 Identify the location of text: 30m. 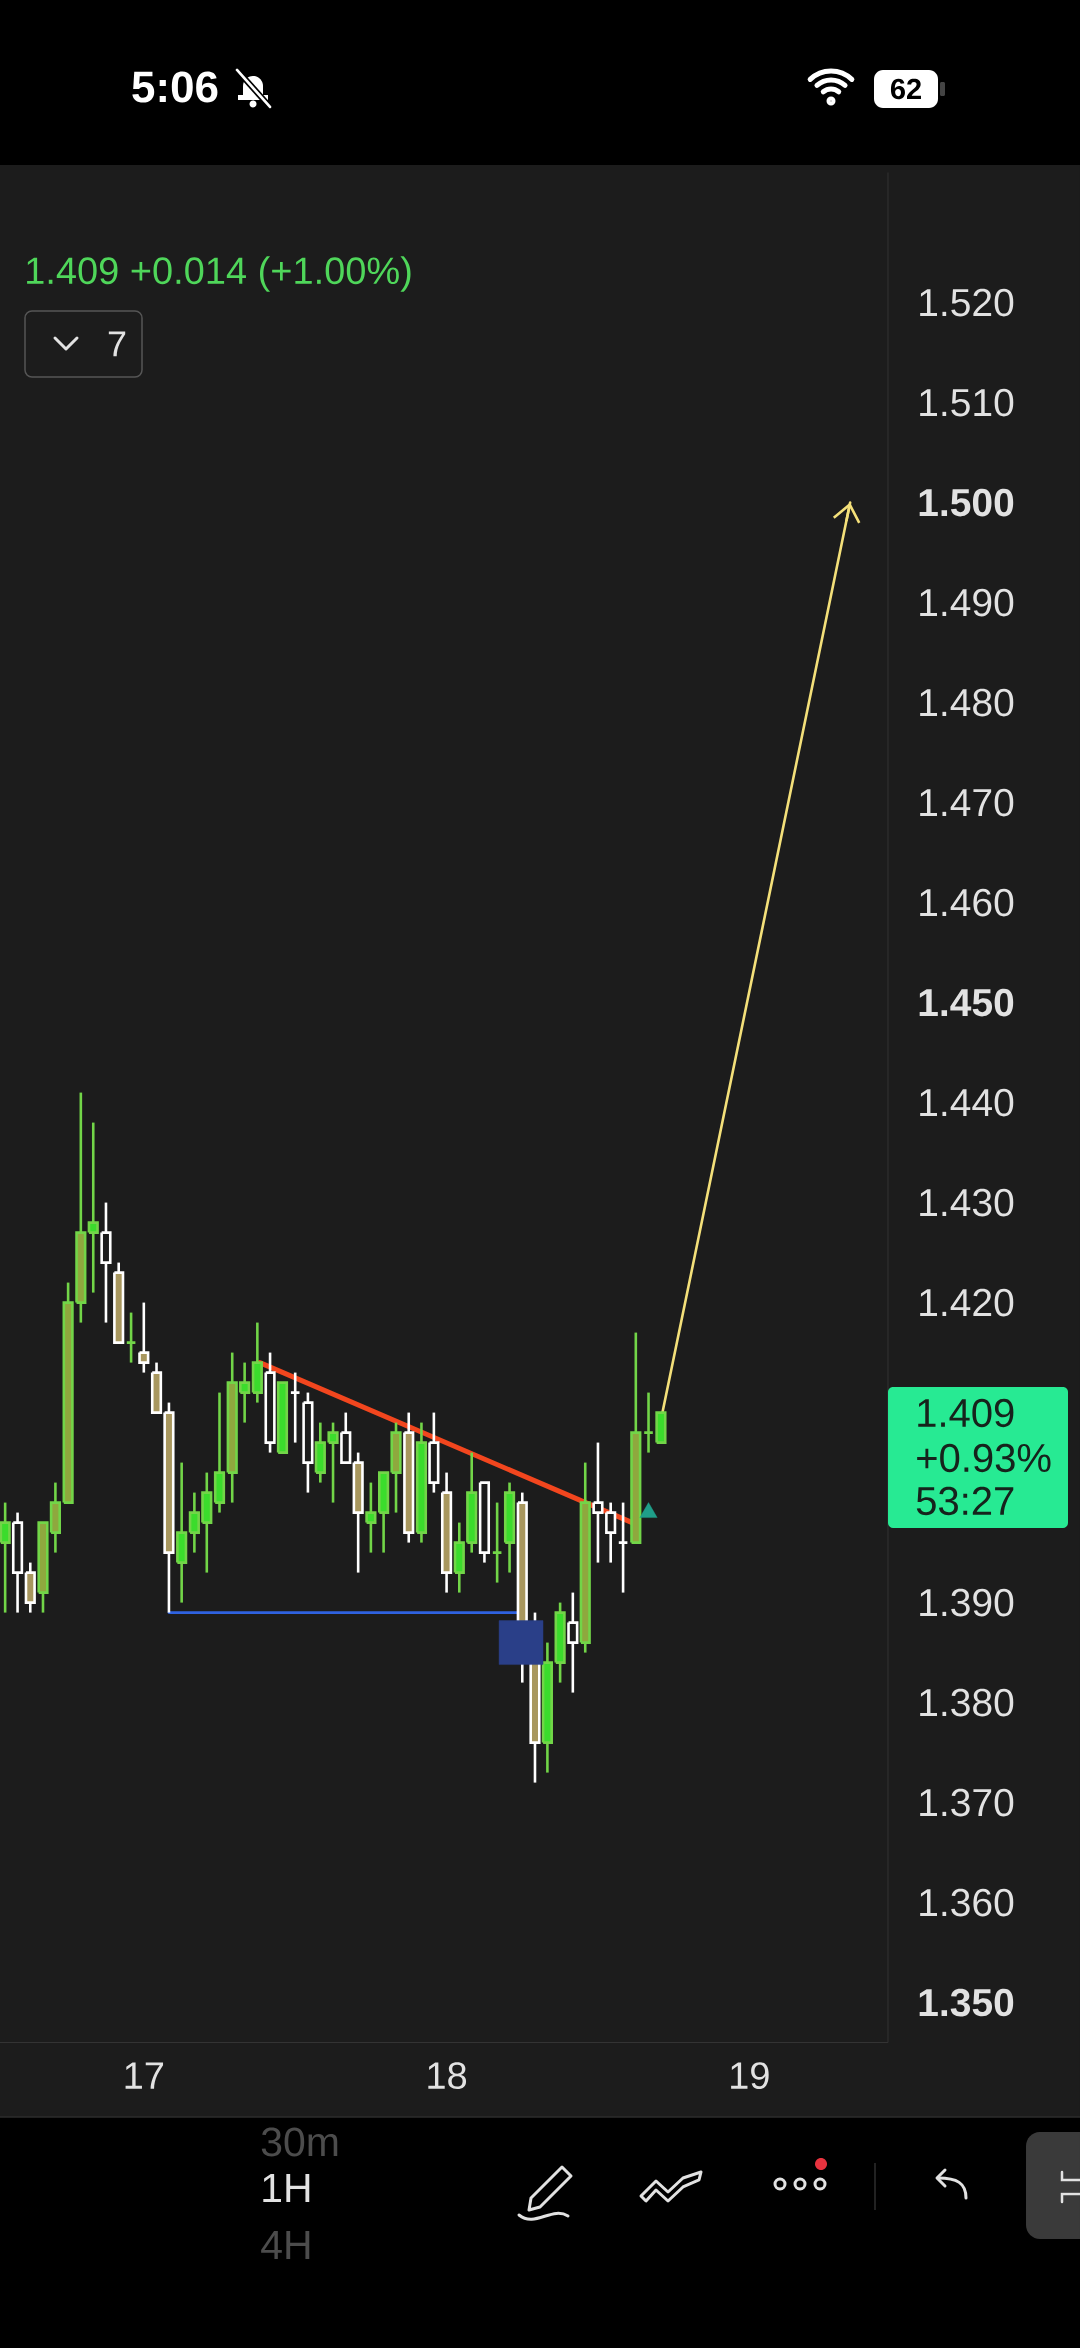
(299, 2142).